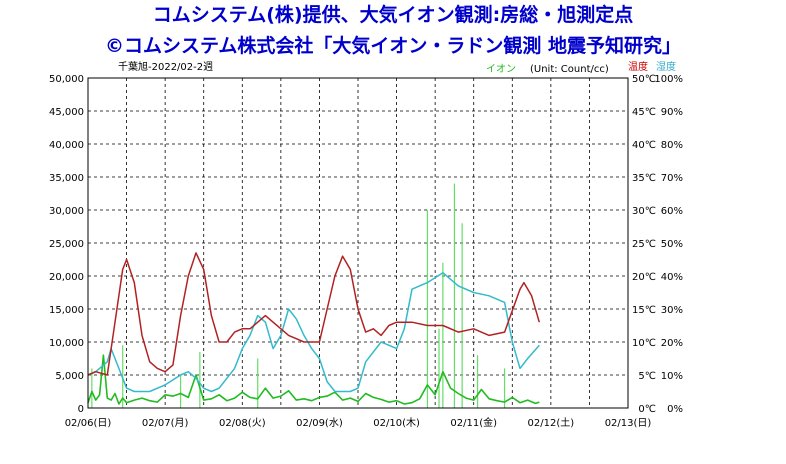  What do you see at coordinates (551, 422) in the screenshot?
I see `x-tick-label: 02/12(土)` at bounding box center [551, 422].